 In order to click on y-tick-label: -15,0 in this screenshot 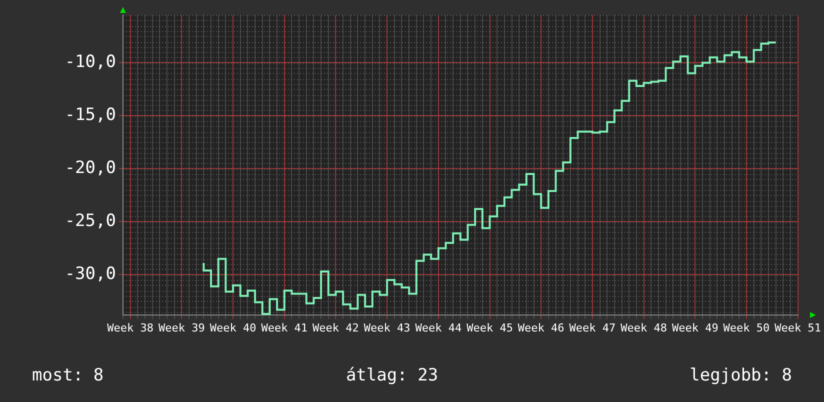, I will do `click(90, 115)`.